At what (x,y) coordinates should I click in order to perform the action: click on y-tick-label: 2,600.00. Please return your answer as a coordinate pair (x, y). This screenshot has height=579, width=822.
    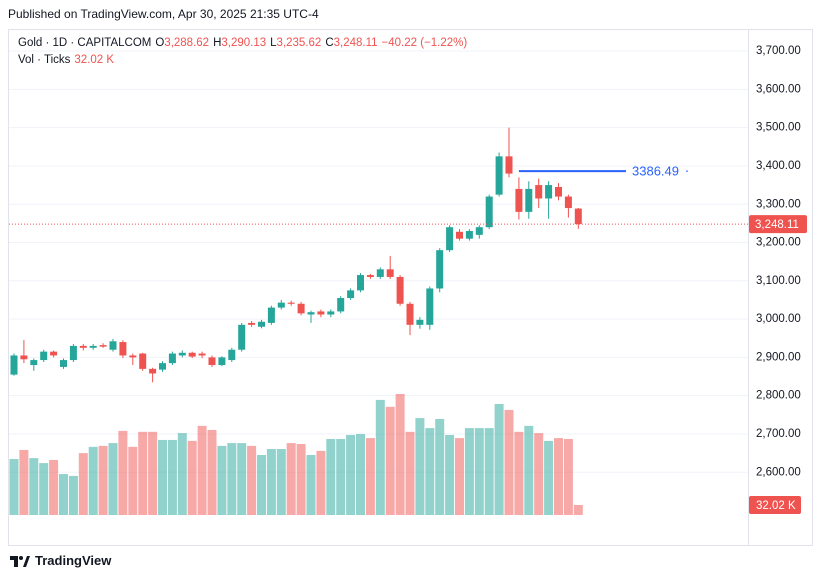
    Looking at the image, I should click on (778, 472).